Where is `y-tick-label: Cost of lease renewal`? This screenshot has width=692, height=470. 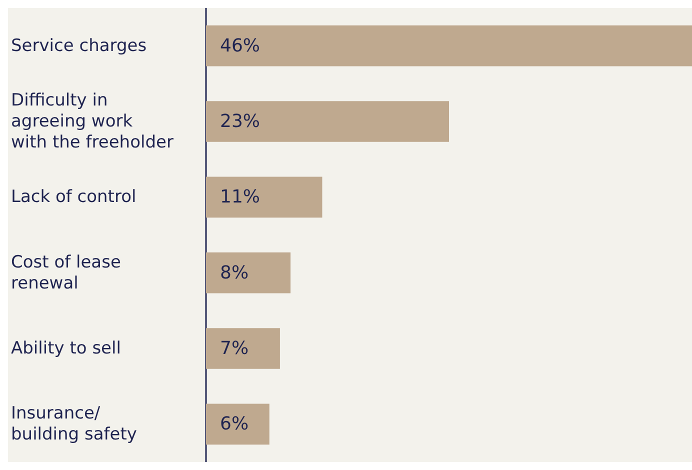
y-tick-label: Cost of lease renewal is located at coordinates (66, 273).